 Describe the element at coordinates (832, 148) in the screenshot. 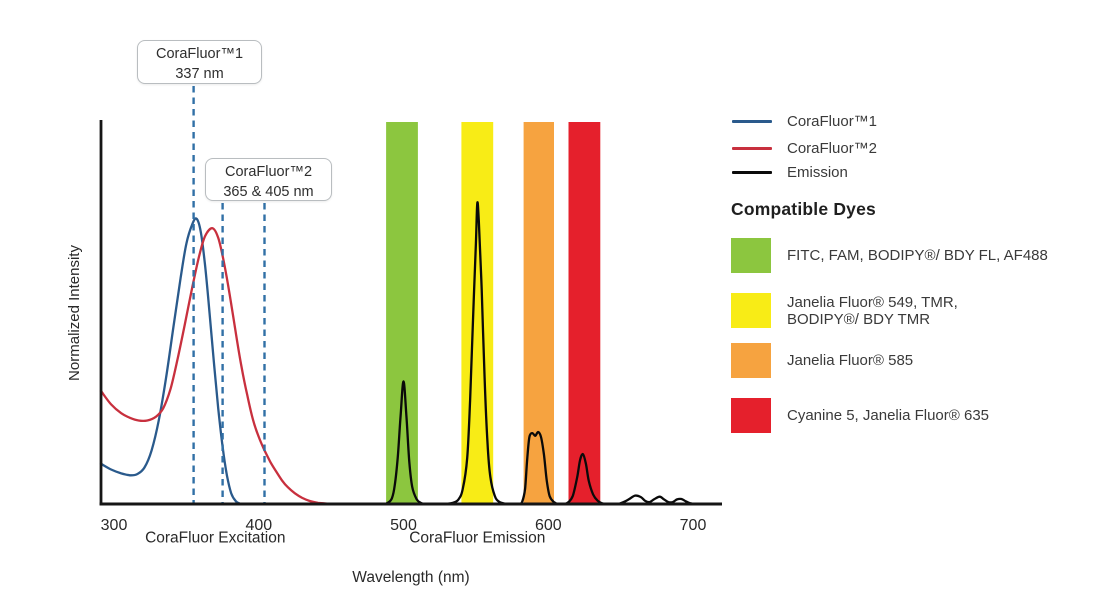

I see `legend-label: CoraFluor™2` at that location.